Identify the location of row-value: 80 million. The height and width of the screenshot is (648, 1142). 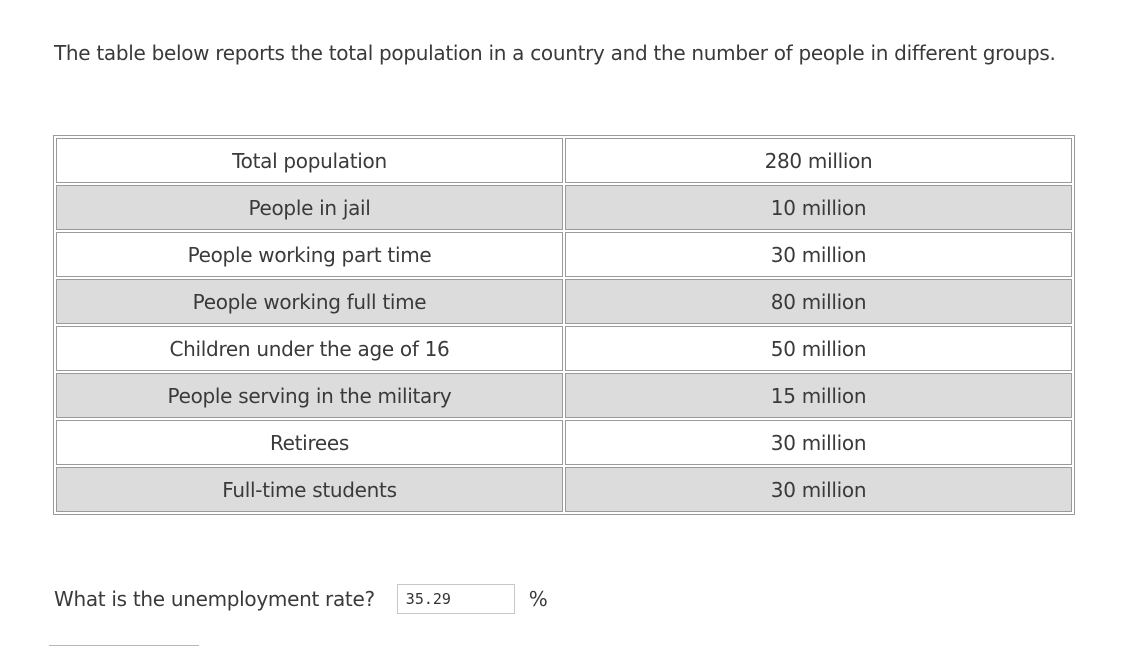
(818, 301).